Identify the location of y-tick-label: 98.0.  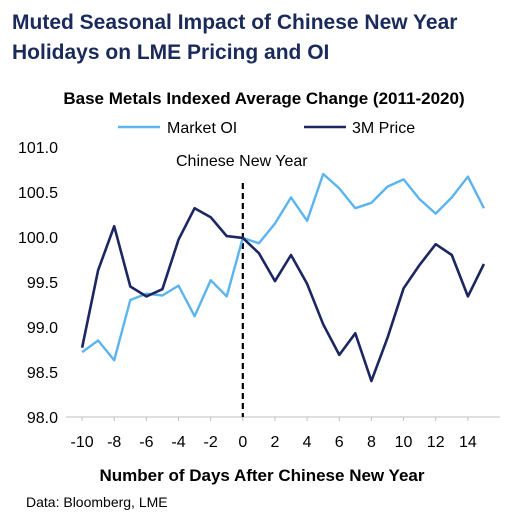
(42, 418).